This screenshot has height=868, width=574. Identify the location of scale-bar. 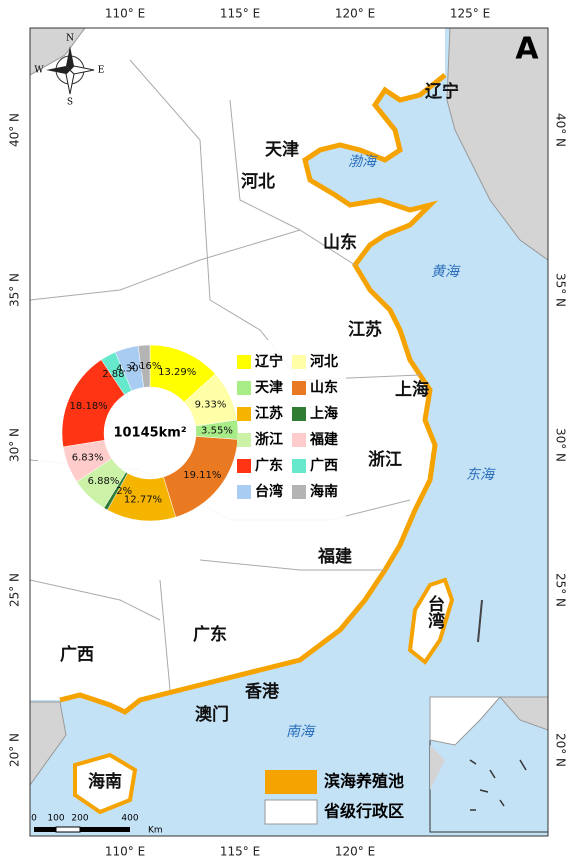
(82, 829).